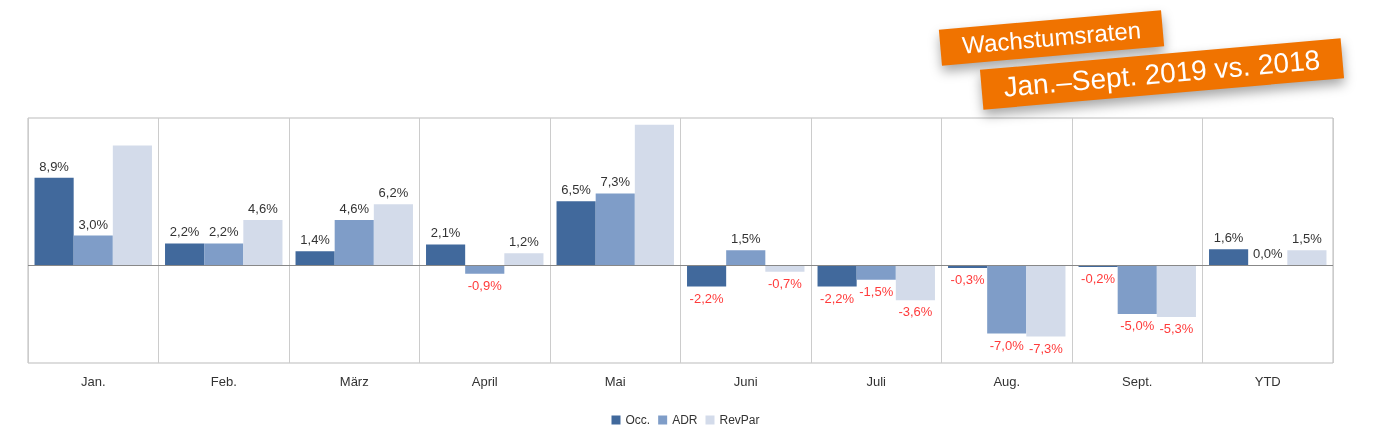 Image resolution: width=1375 pixels, height=445 pixels. Describe the element at coordinates (785, 283) in the screenshot. I see `data-label: -0,7%` at that location.